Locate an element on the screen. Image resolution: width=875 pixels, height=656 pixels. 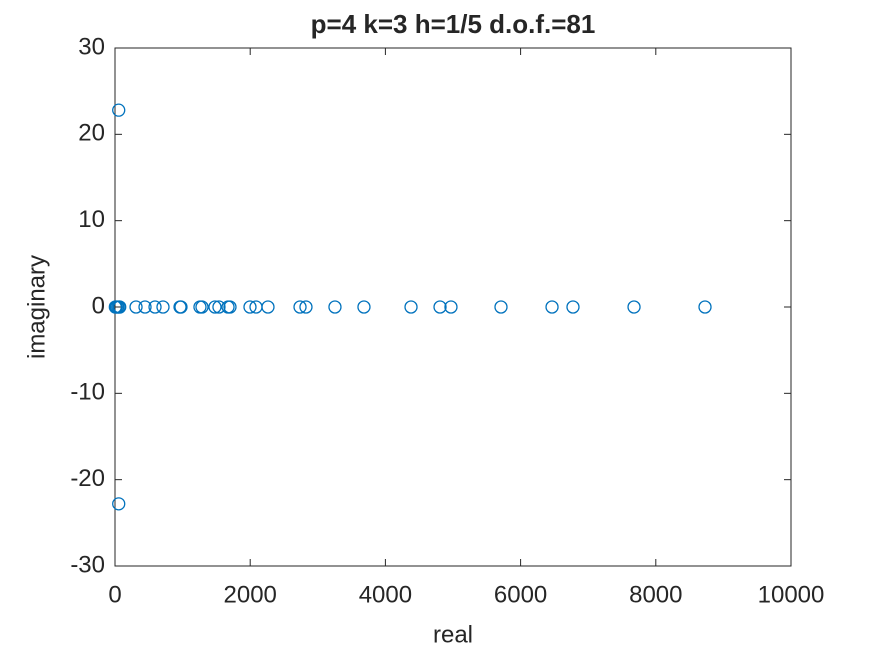
x-tick-label: 4000 is located at coordinates (385, 594).